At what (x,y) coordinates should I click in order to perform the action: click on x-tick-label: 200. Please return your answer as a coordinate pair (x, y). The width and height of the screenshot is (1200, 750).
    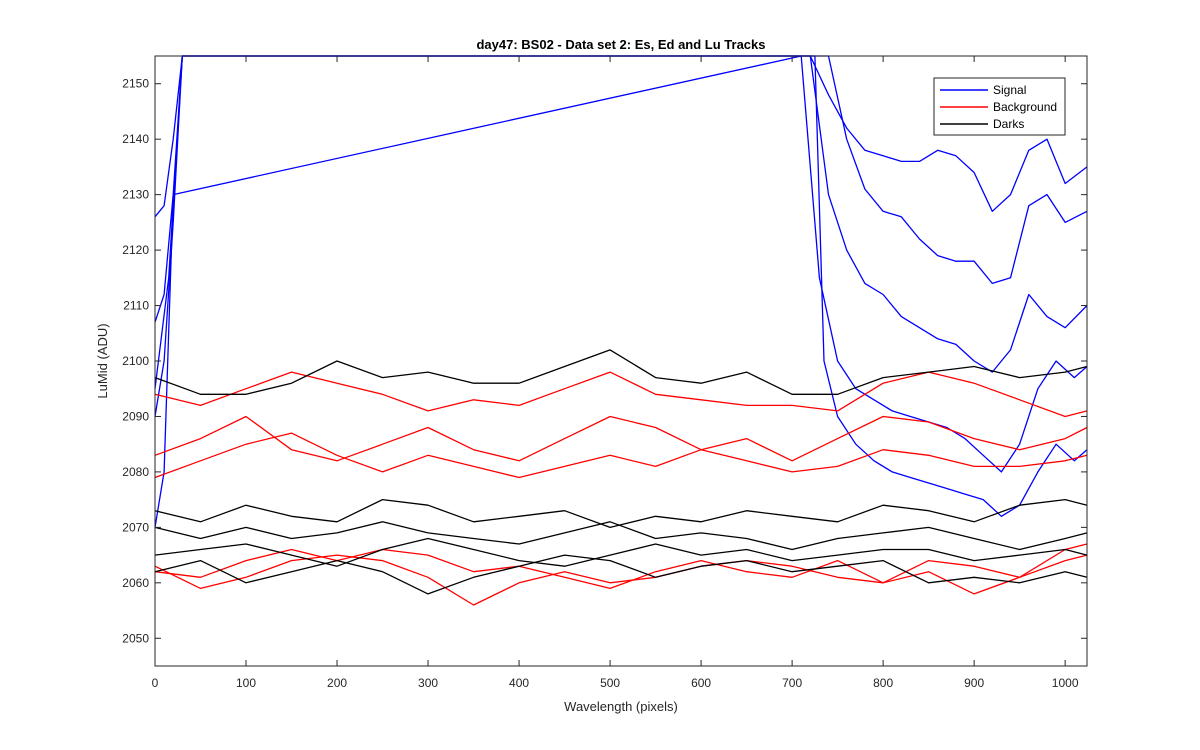
    Looking at the image, I should click on (337, 683).